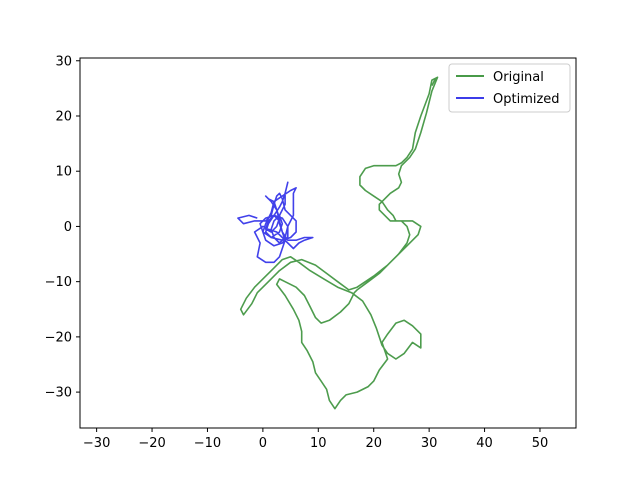 This screenshot has width=640, height=480. I want to click on y-tick-label: 20, so click(63, 116).